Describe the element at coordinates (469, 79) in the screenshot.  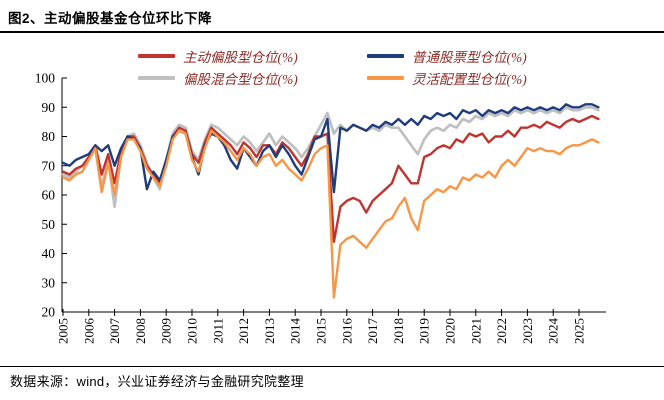
I see `legend-label-flexible: 灵活配置型仓位(%)` at that location.